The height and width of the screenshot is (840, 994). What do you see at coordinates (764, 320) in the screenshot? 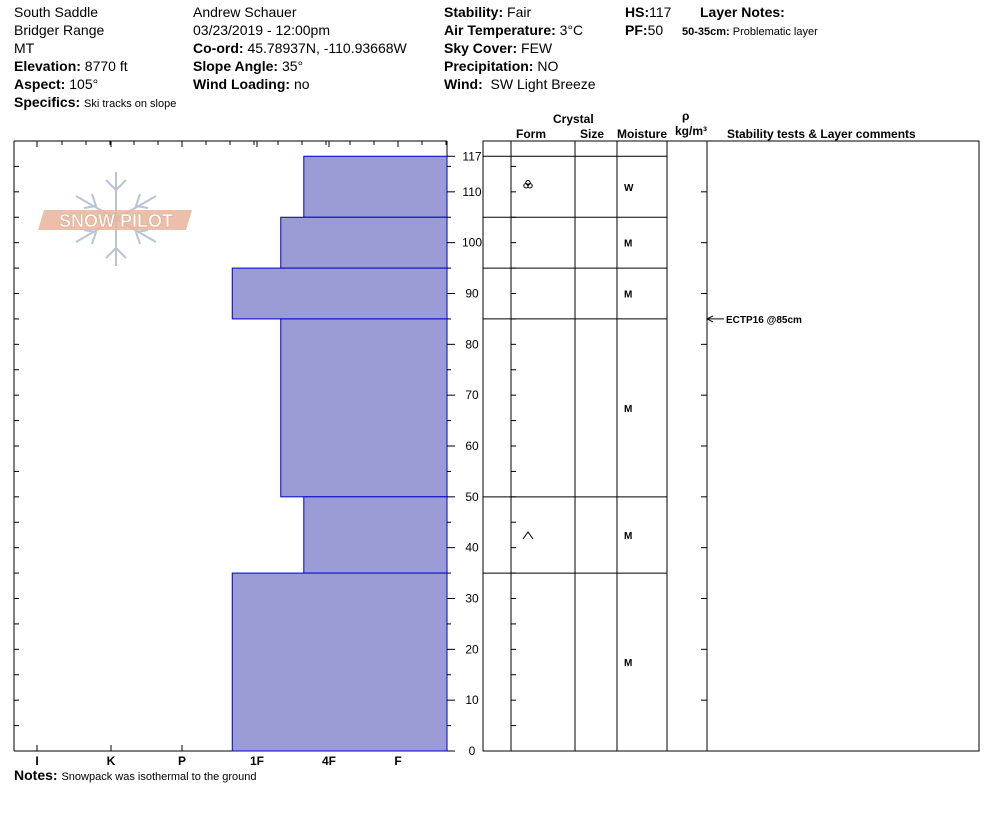
I see `stability-test-label: ECTP16 @85cm` at bounding box center [764, 320].